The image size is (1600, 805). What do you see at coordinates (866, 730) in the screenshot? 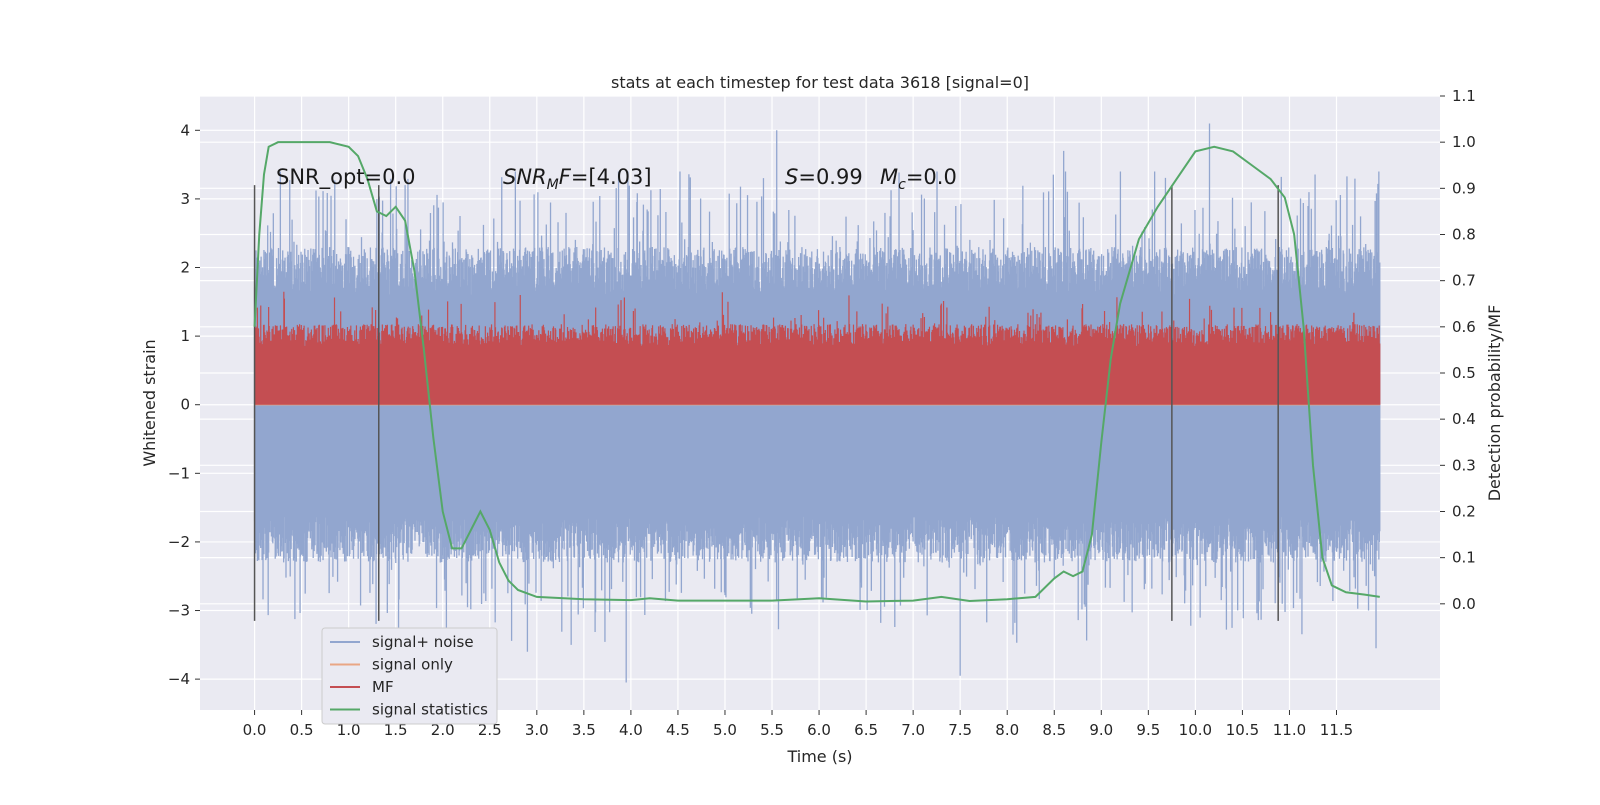
I see `x-tick-label: 6.5` at bounding box center [866, 730].